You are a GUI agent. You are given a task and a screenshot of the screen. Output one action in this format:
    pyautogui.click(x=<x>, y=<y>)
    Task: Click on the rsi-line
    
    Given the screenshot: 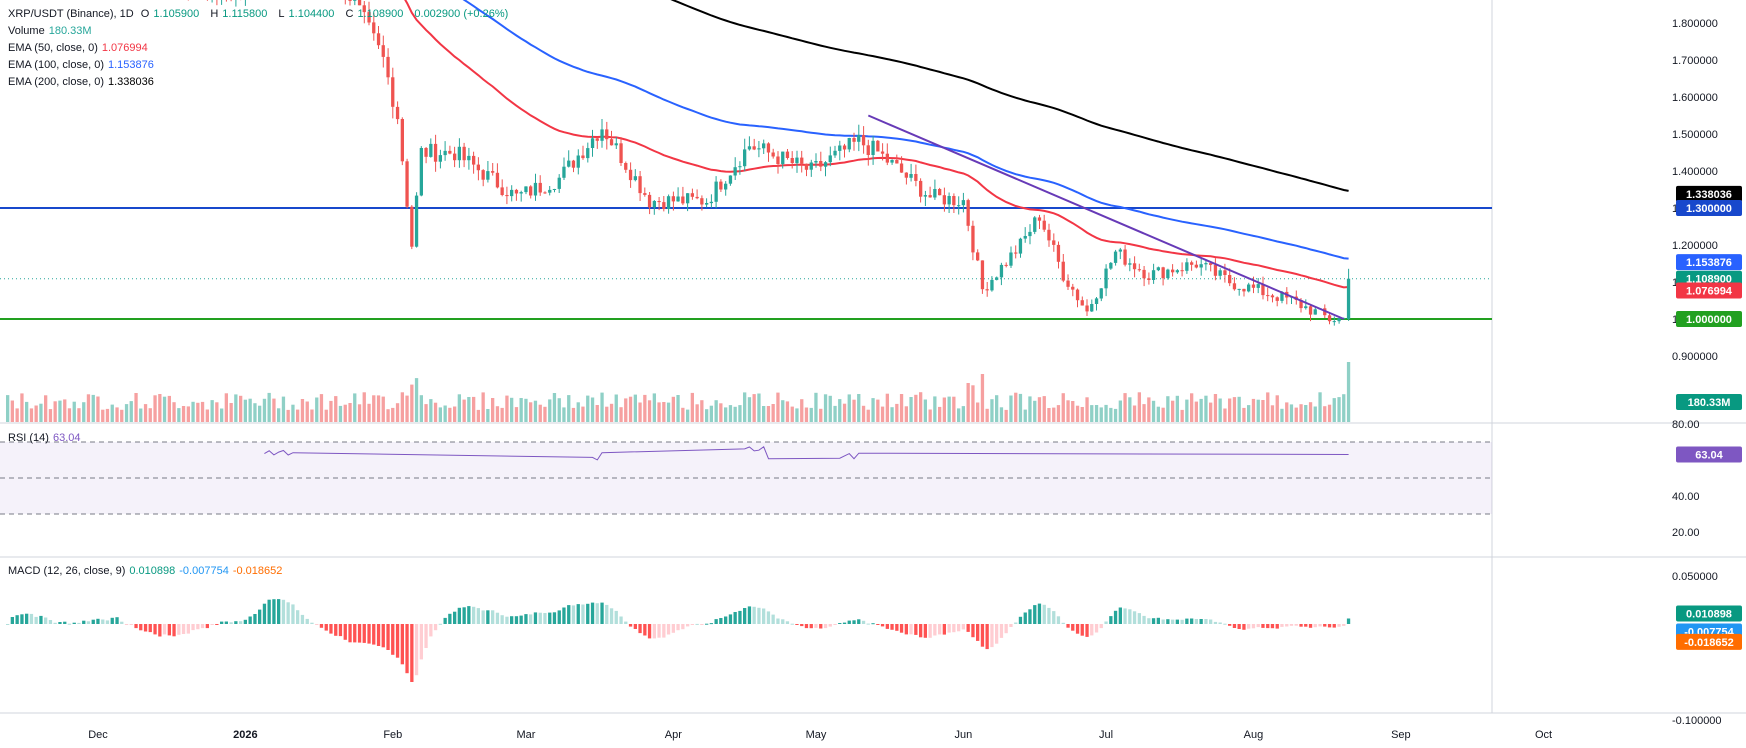 What is the action you would take?
    pyautogui.click(x=806, y=453)
    